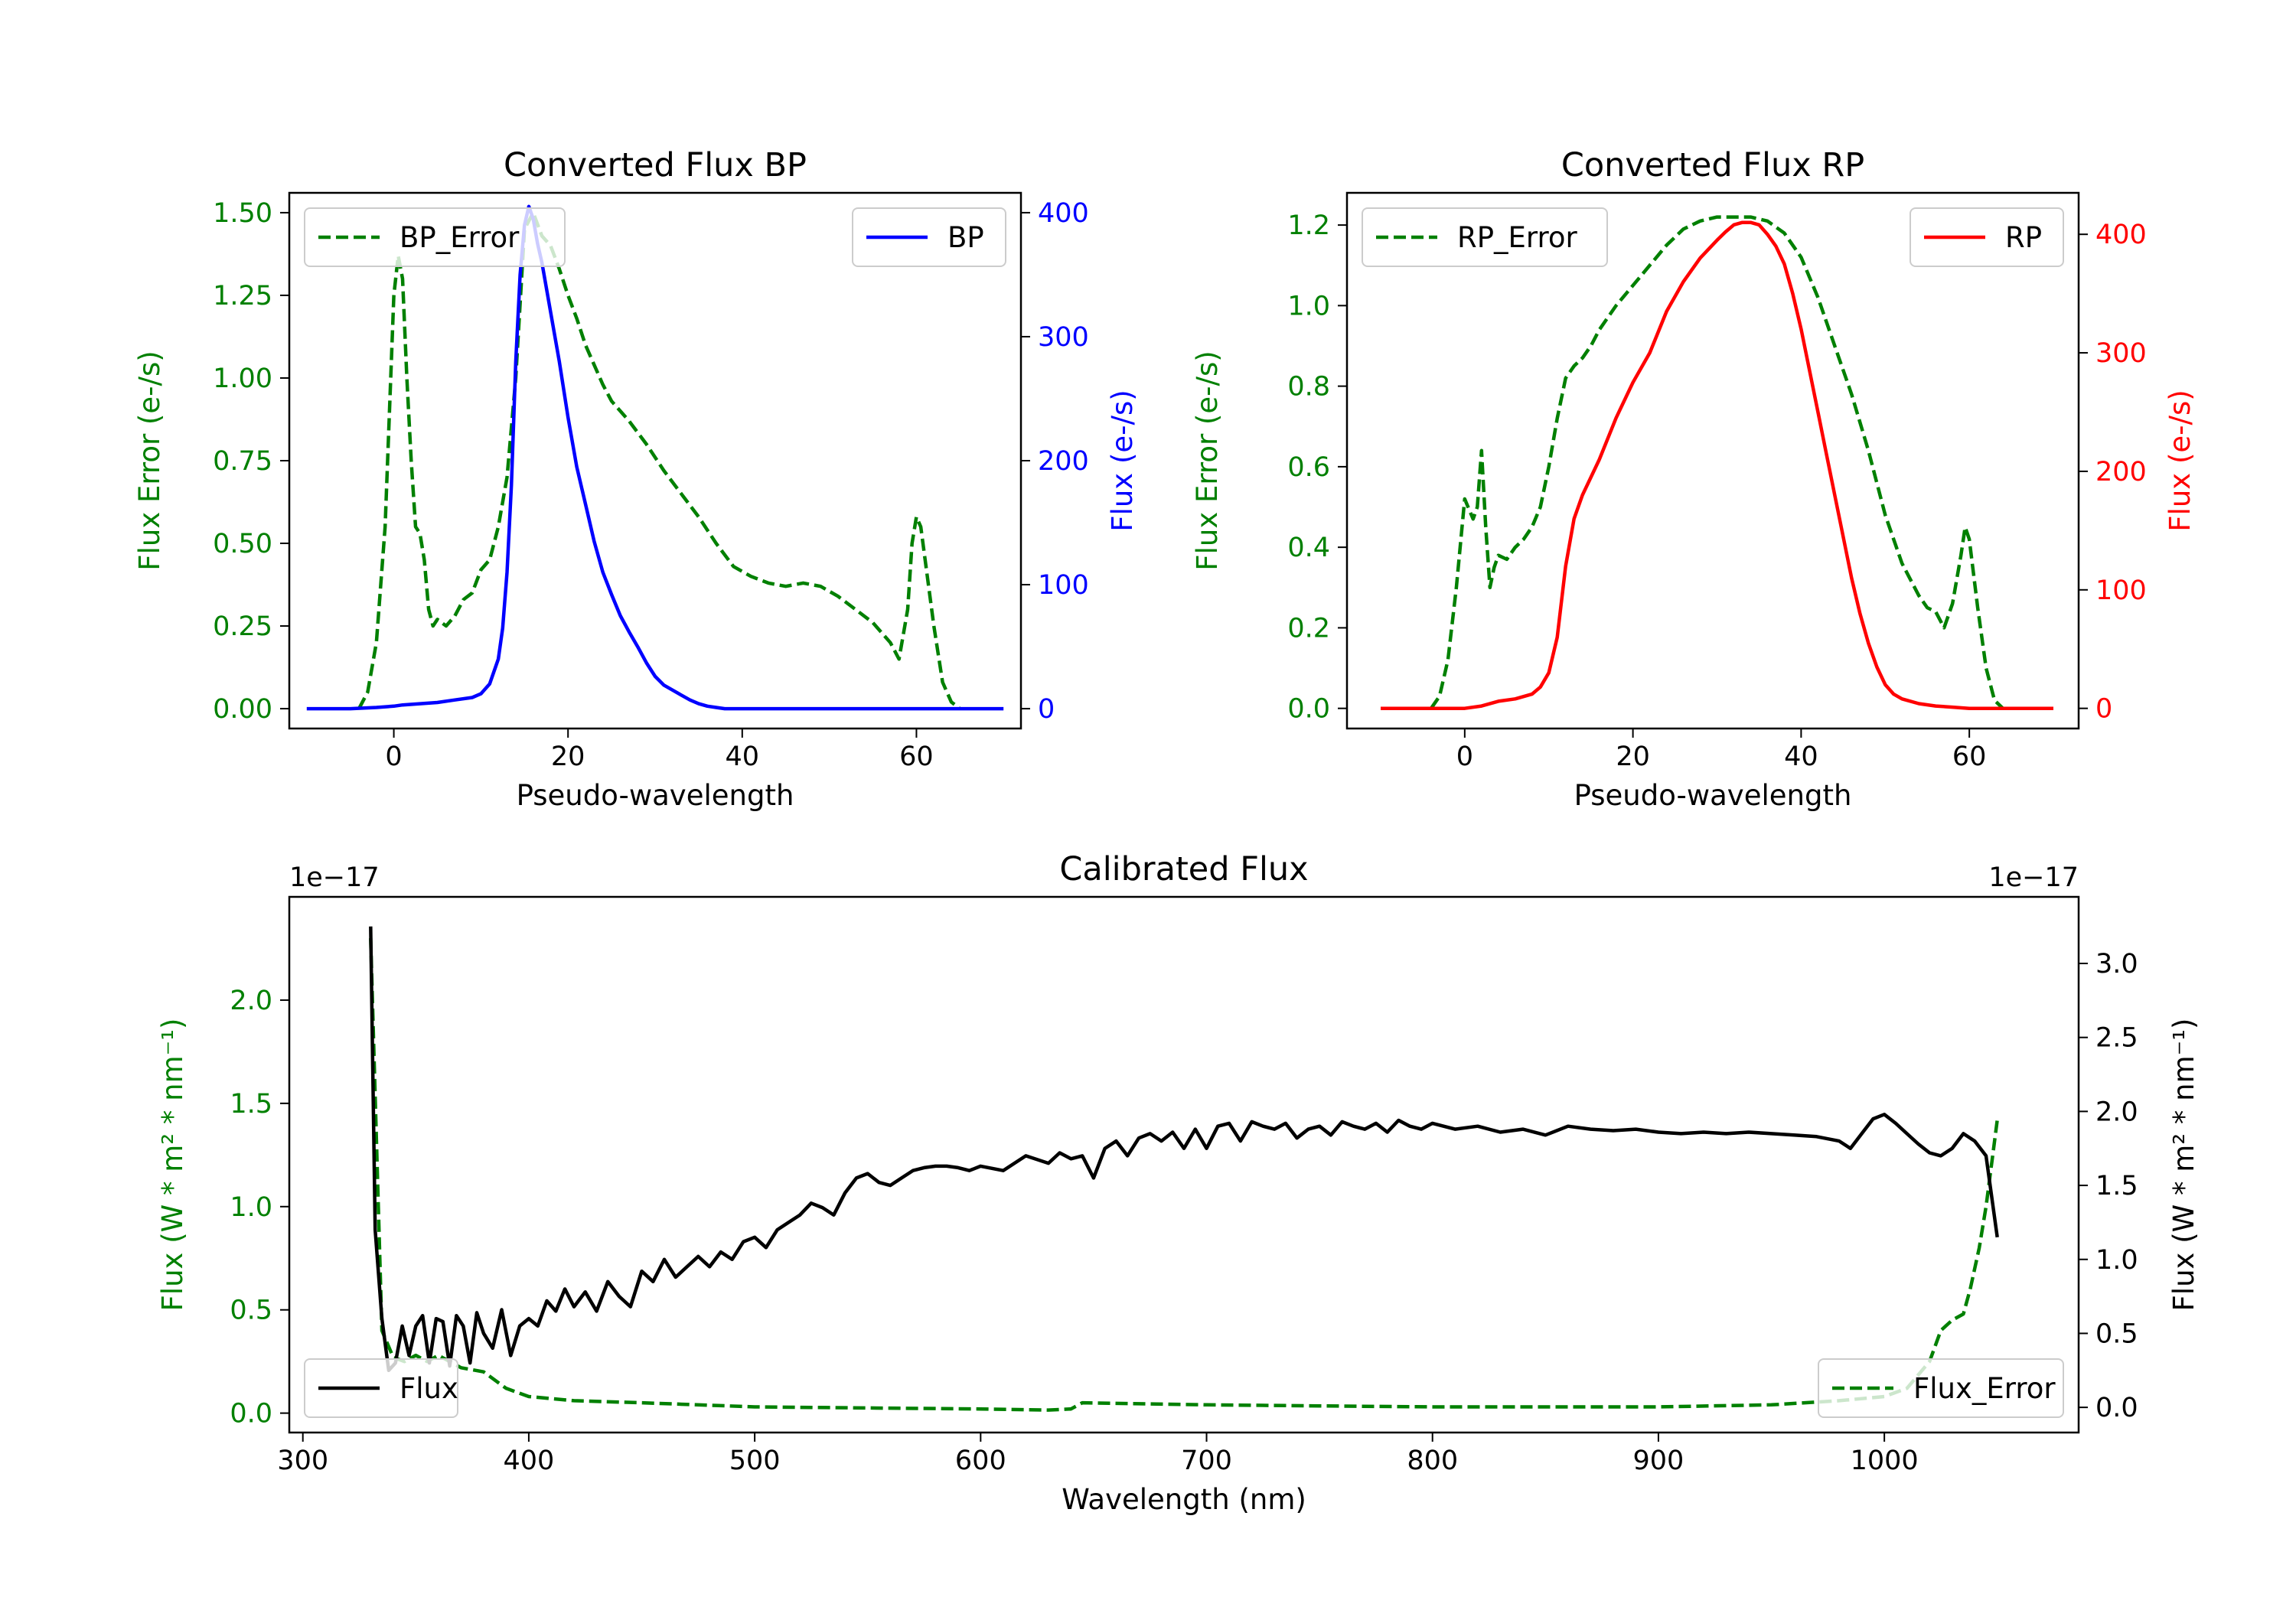 The image size is (2296, 1607). Describe the element at coordinates (2116, 1408) in the screenshot. I see `y-right-tick-label: 0.0` at that location.